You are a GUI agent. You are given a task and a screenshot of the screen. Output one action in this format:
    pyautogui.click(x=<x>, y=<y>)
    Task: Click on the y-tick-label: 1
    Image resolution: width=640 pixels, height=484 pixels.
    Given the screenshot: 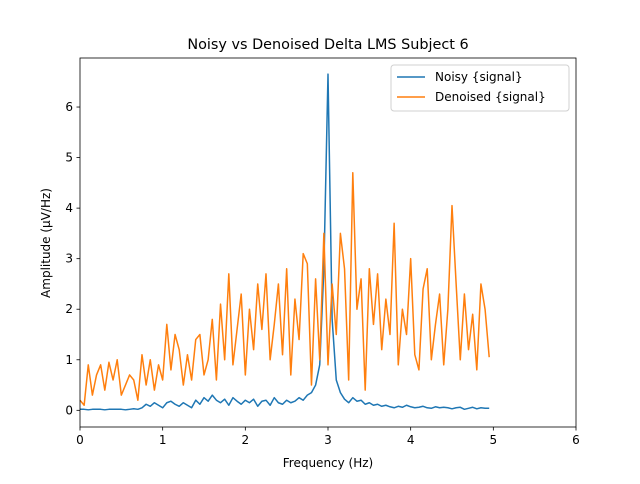 What is the action you would take?
    pyautogui.click(x=69, y=360)
    